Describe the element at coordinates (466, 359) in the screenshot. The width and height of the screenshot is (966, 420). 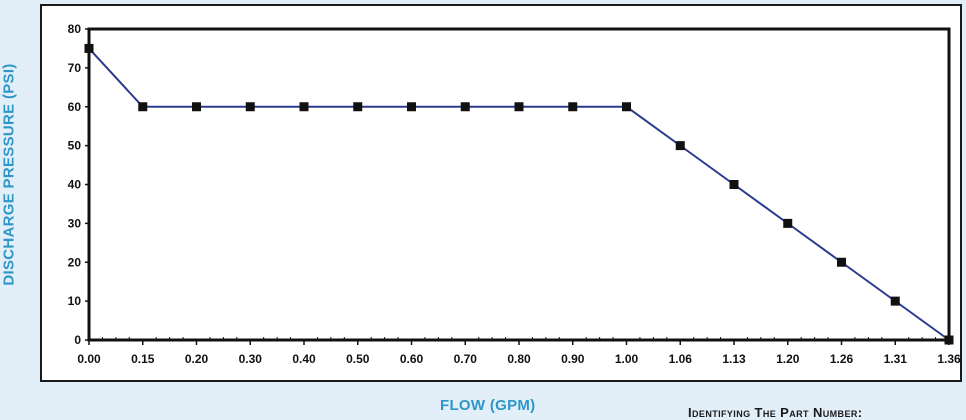
I see `x-tick-label: 0.70` at that location.